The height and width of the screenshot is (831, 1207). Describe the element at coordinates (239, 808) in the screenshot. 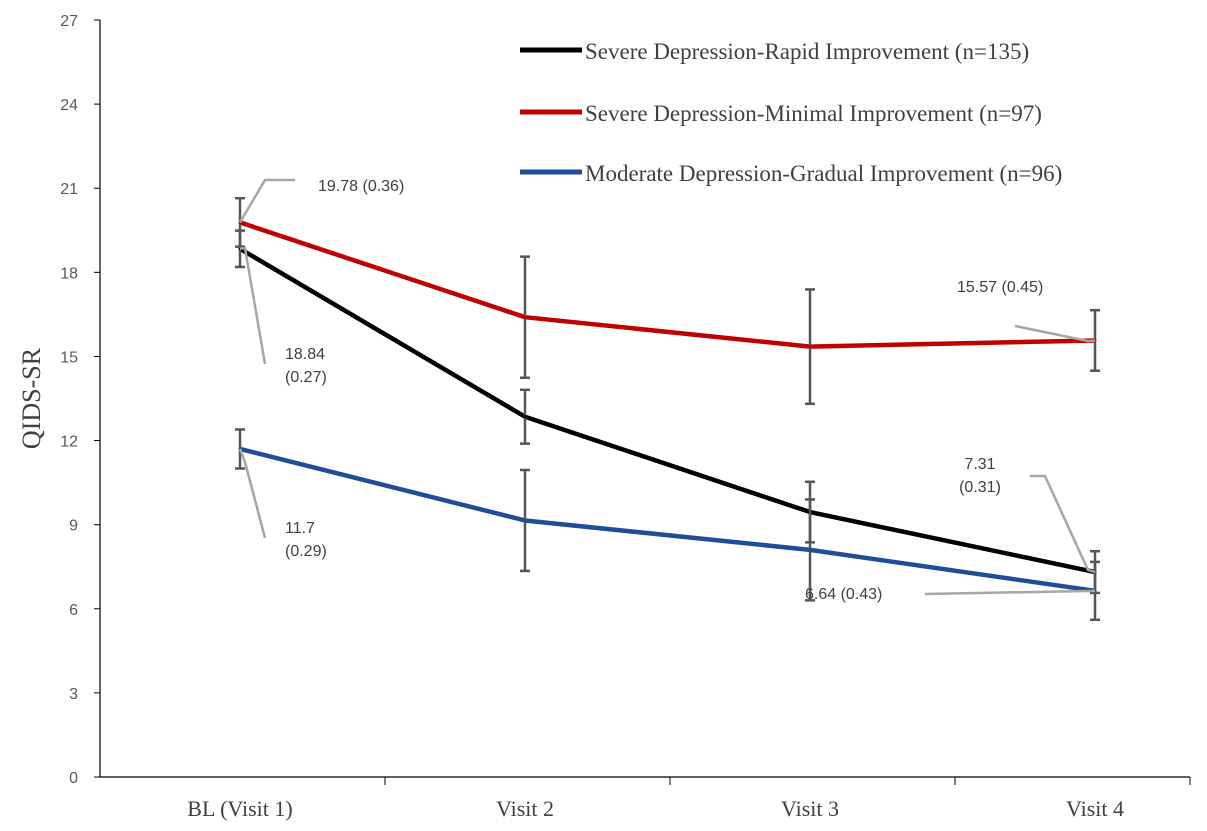

I see `x-category-label: BL (Visit 1)` at that location.